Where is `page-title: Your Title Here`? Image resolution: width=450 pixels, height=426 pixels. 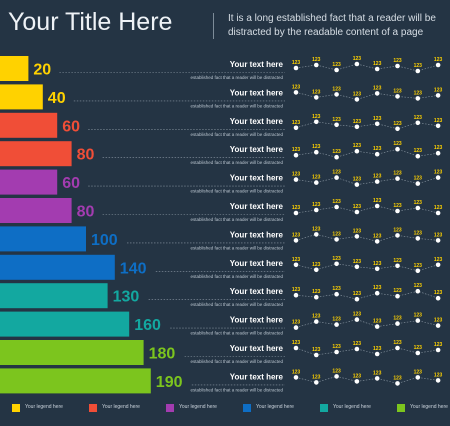 page-title: Your Title Here is located at coordinates (90, 22).